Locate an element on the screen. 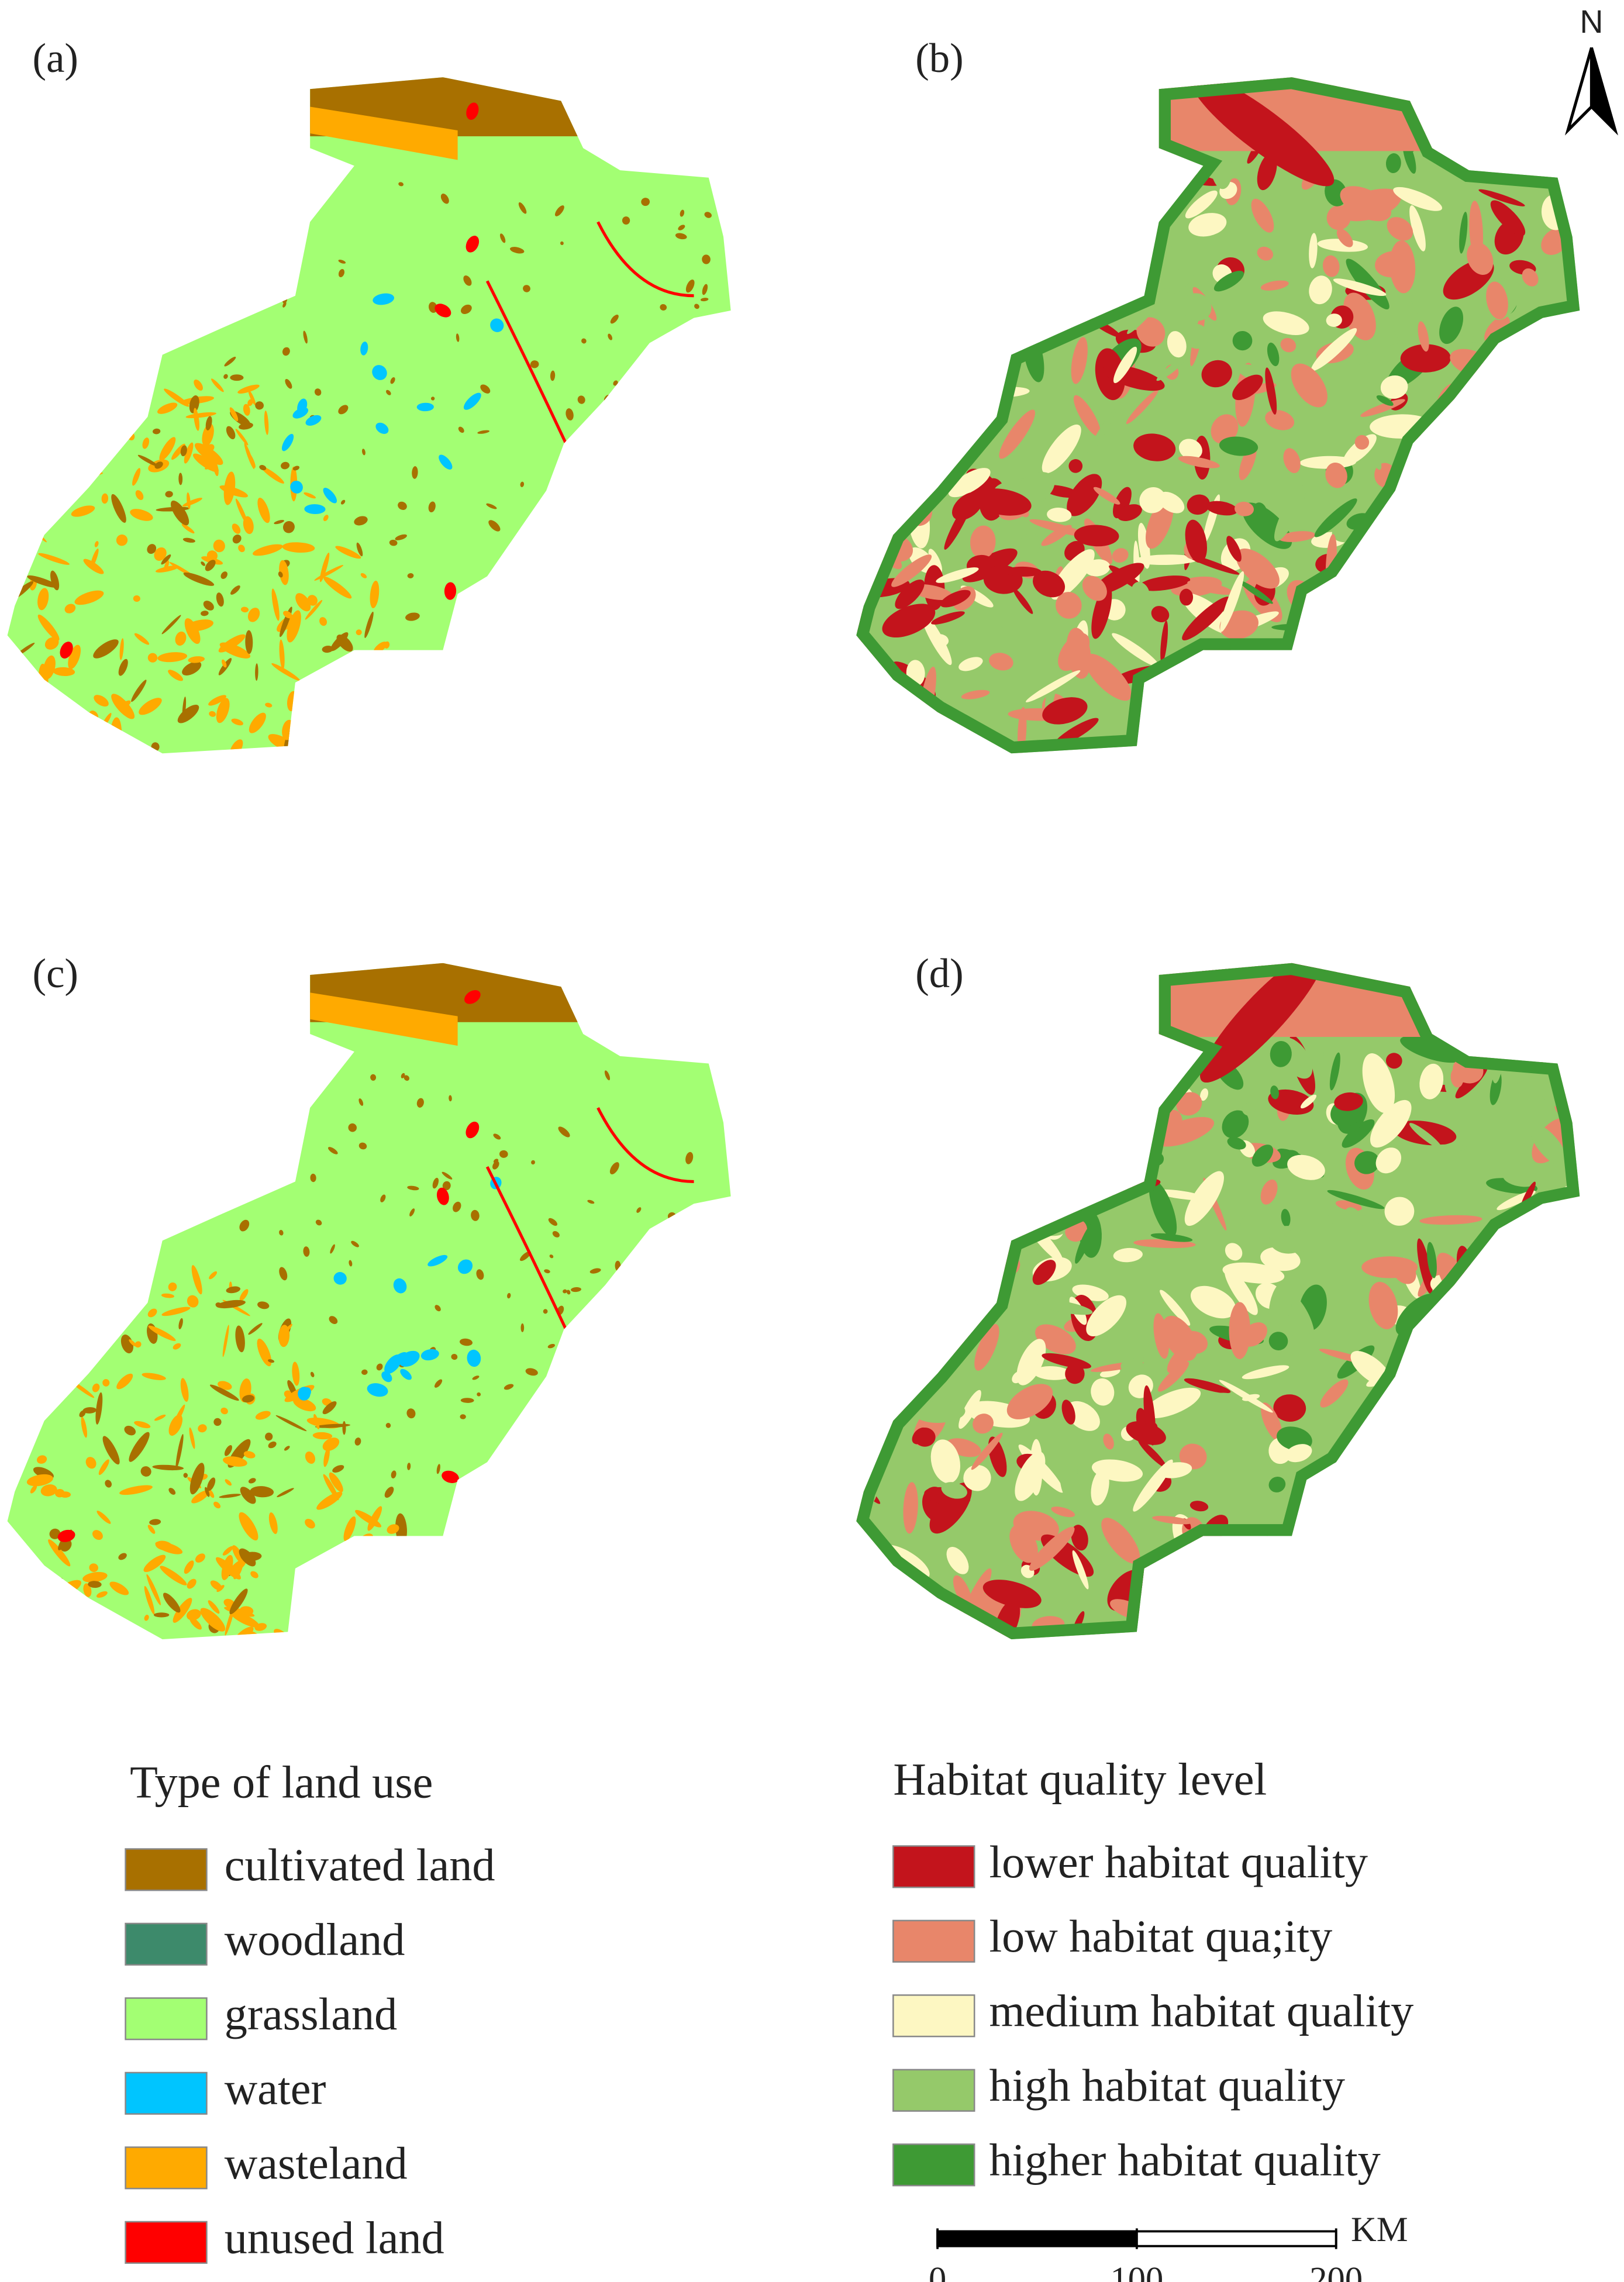 The width and height of the screenshot is (1624, 2282). legend-swatch is located at coordinates (166, 1870).